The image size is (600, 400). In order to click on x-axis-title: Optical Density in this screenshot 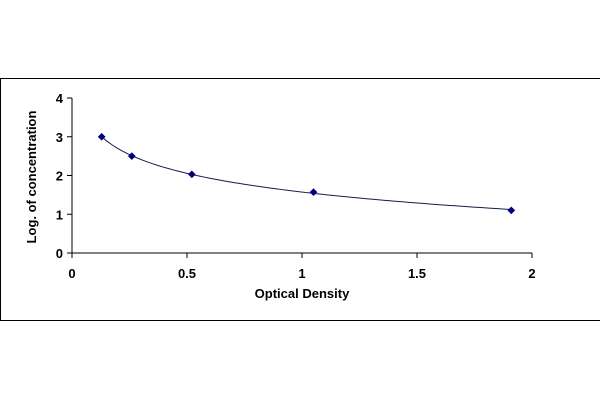, I will do `click(302, 293)`.